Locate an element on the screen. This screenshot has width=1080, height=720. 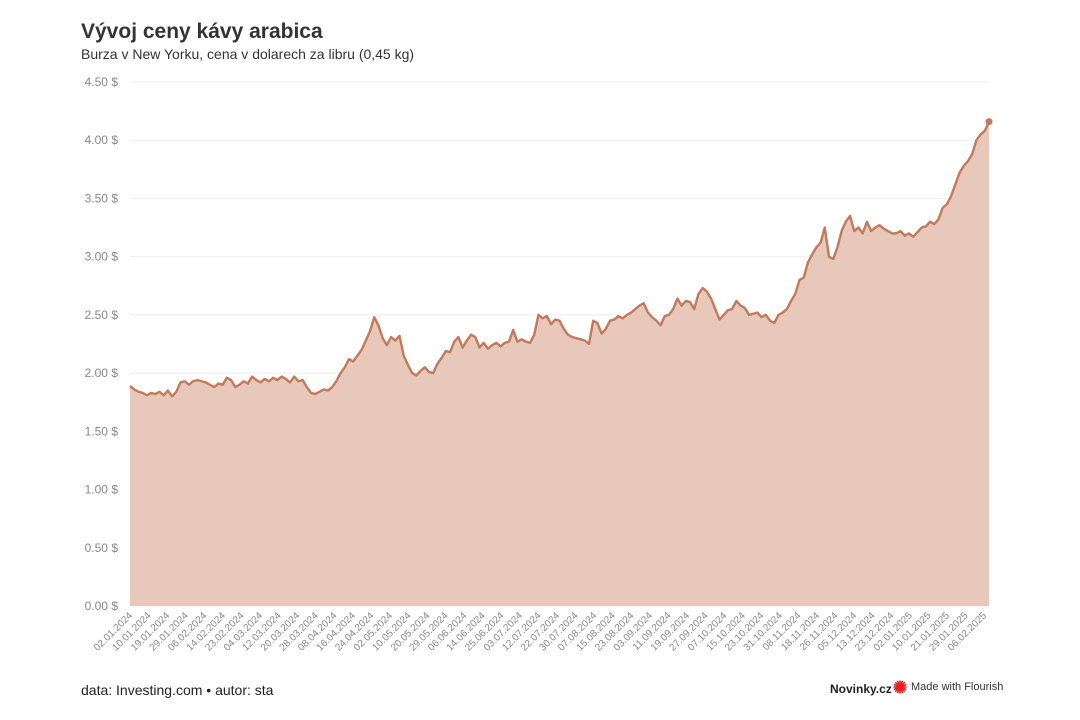
y-tick-label: 1.50 $ is located at coordinates (102, 431).